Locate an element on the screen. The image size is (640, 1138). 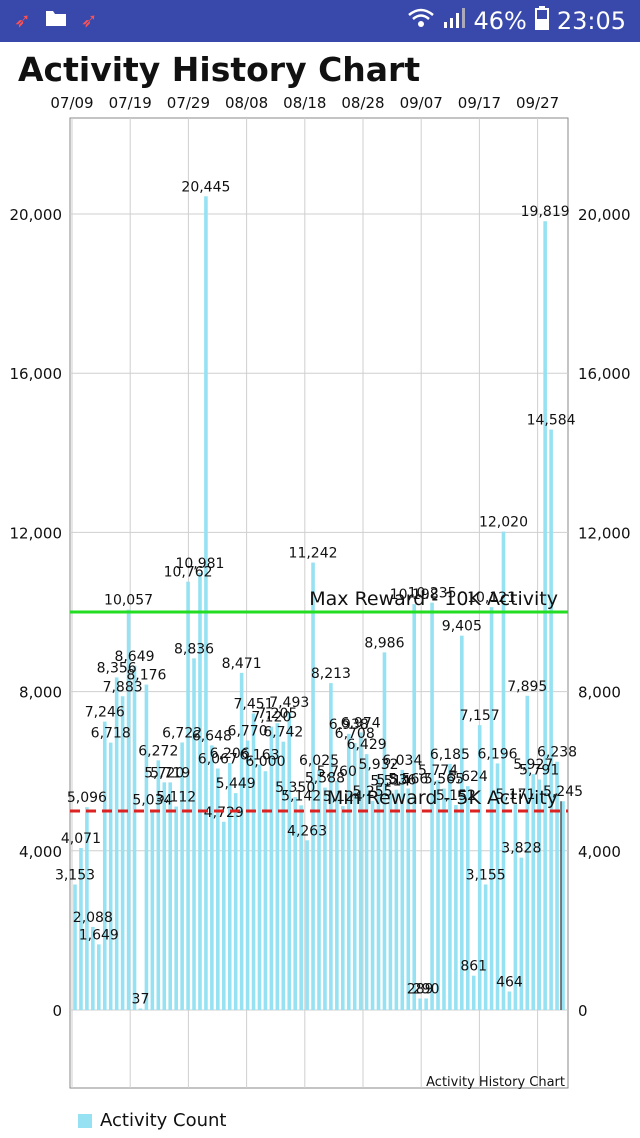
limit-line-label: Min Reward - 5K Activity is located at coordinates (442, 798).